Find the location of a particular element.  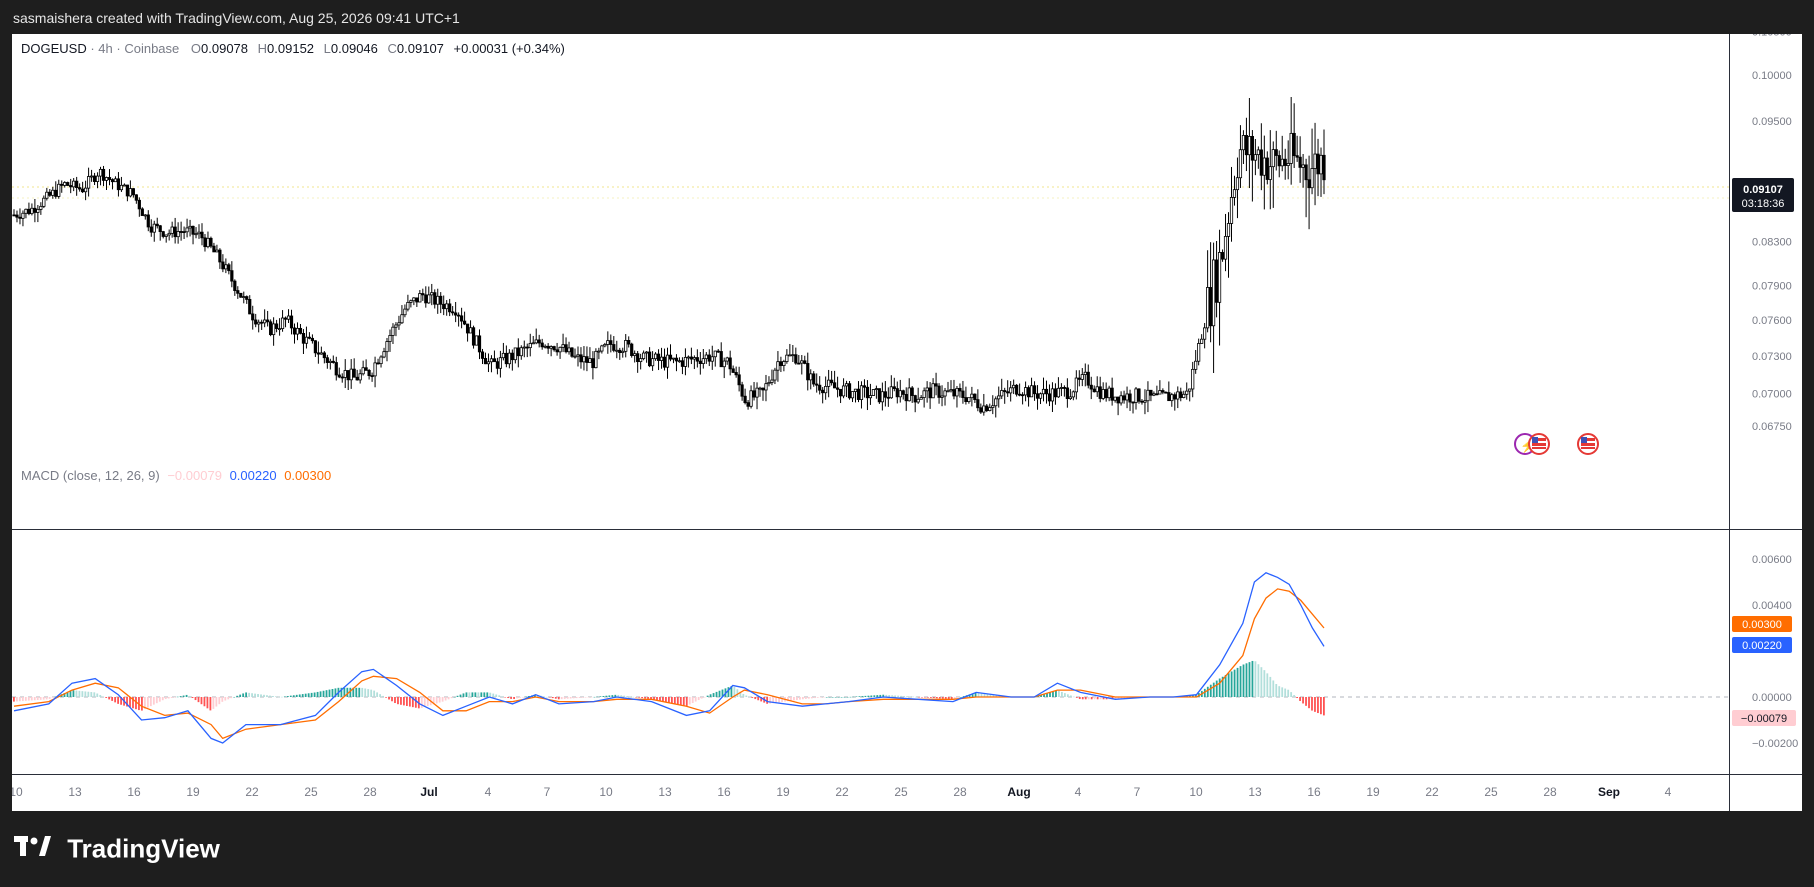

price-tick-label: 0.08300 is located at coordinates (1772, 242).